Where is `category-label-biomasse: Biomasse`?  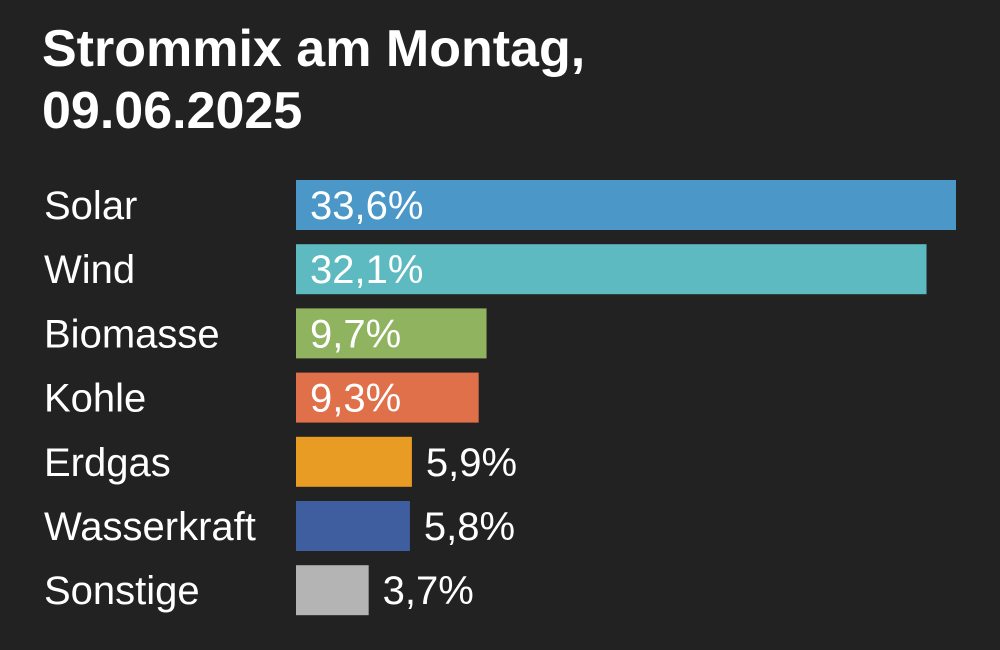
category-label-biomasse: Biomasse is located at coordinates (132, 334).